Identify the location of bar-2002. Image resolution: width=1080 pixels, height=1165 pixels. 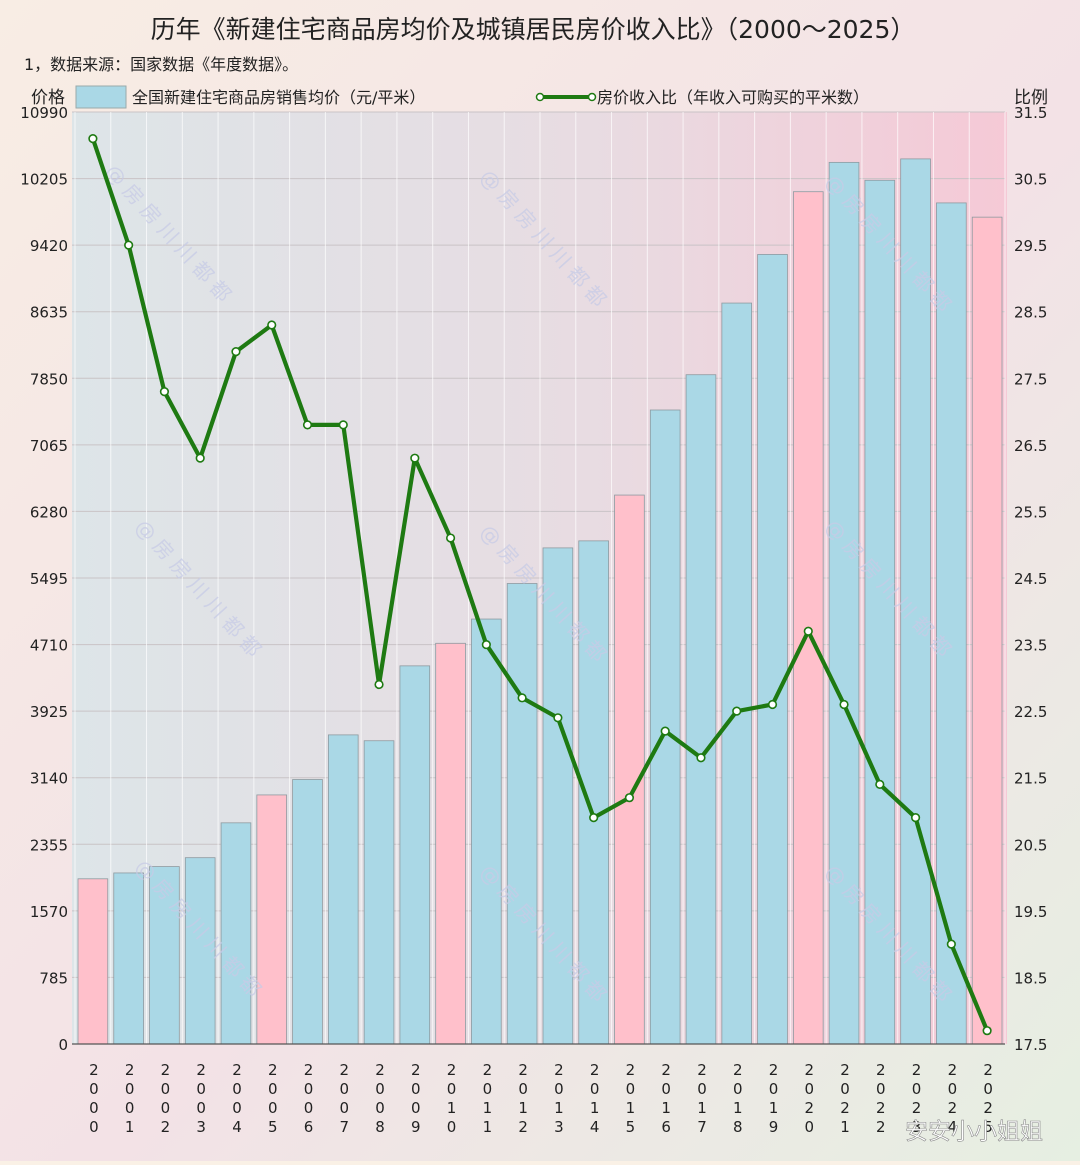
(164, 955).